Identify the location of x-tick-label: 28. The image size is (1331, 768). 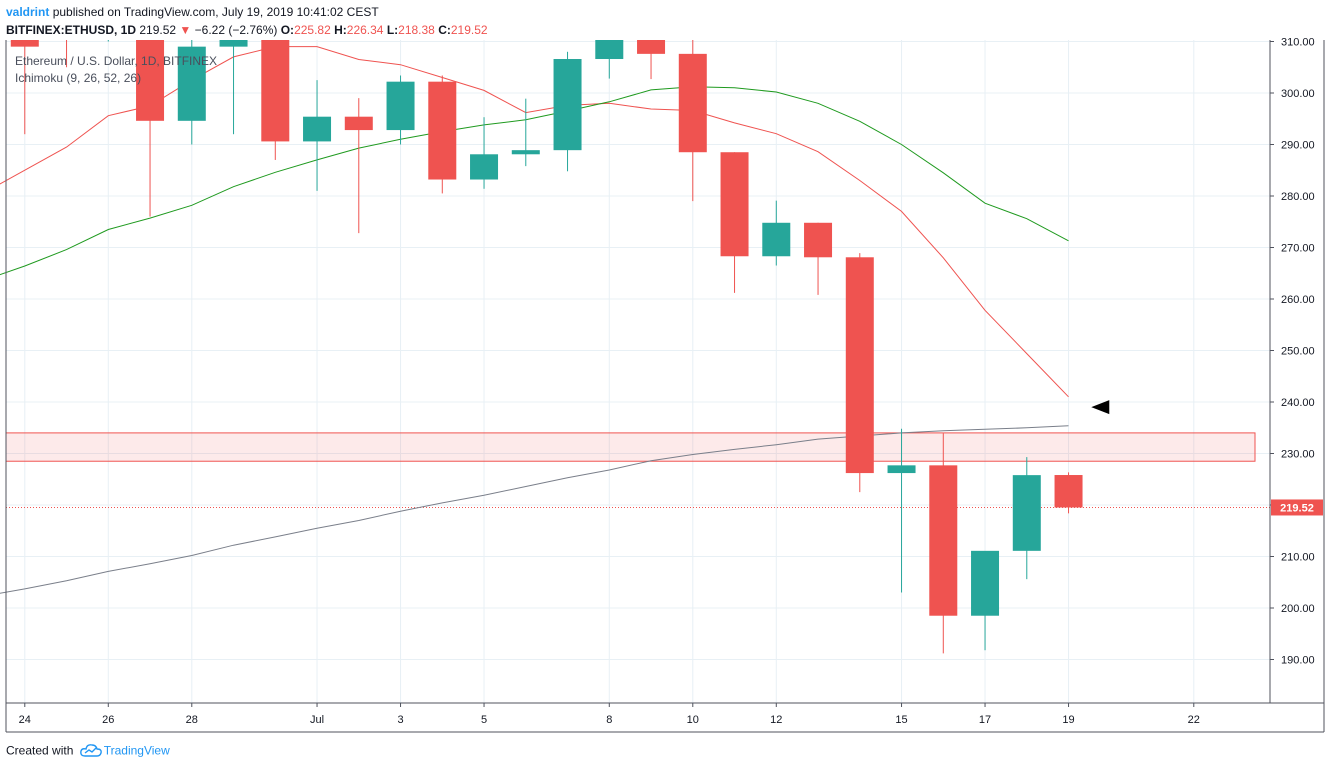
(192, 720).